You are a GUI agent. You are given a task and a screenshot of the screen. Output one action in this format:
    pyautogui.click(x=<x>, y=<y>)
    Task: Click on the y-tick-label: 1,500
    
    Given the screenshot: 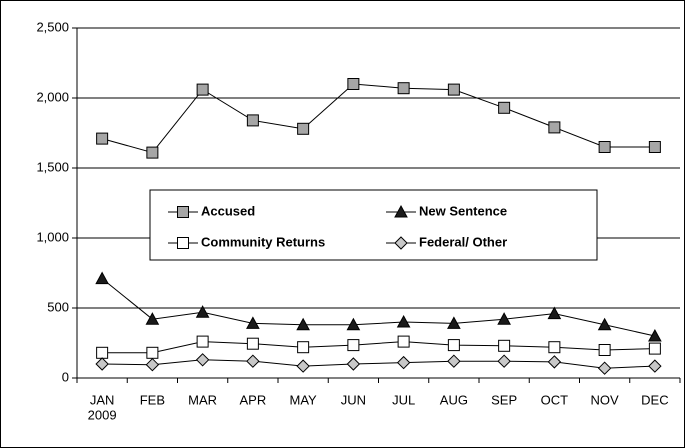 What is the action you would take?
    pyautogui.click(x=52, y=166)
    